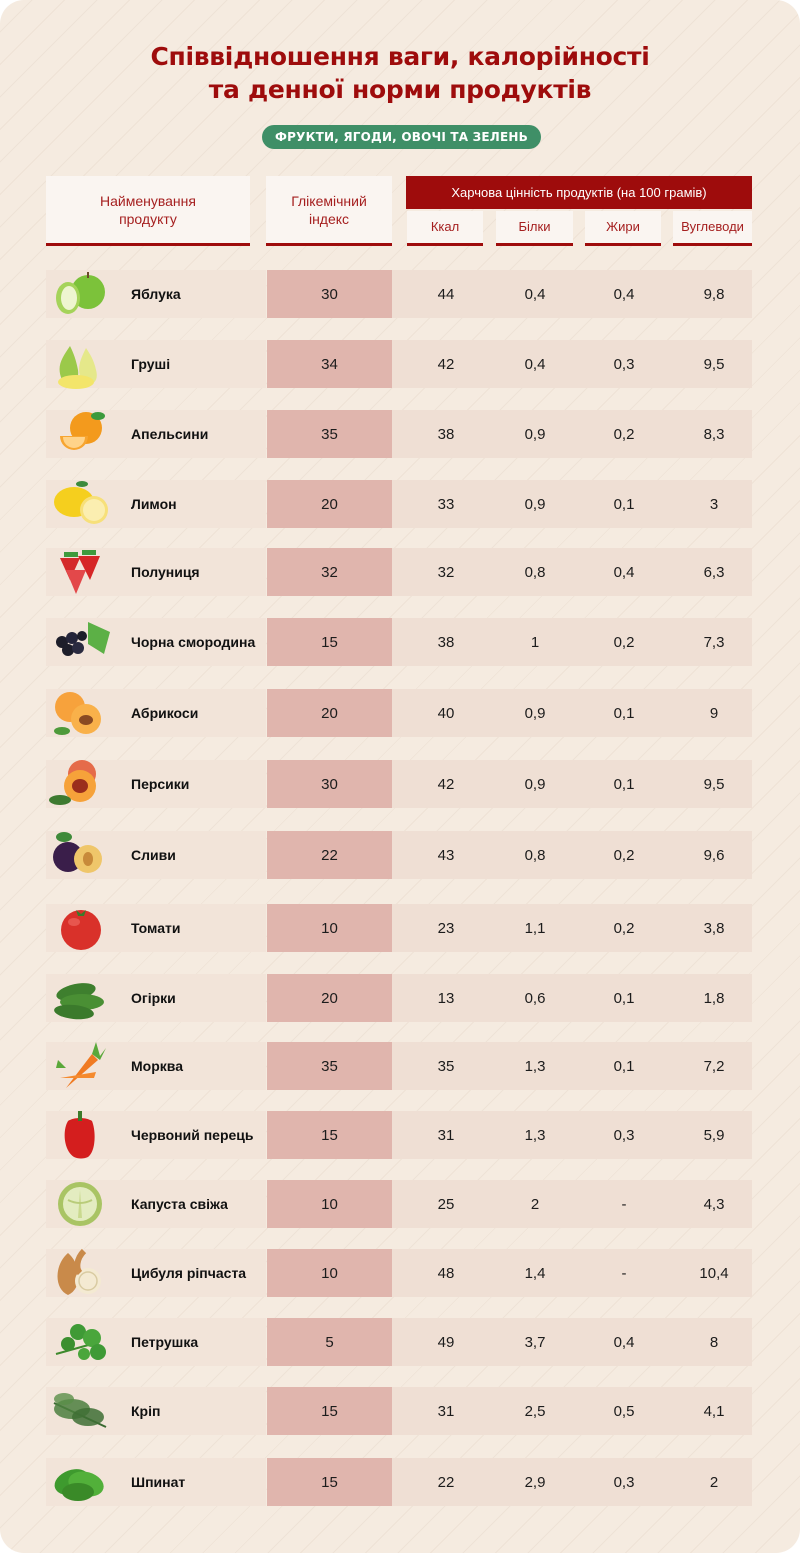 The height and width of the screenshot is (1553, 800). Describe the element at coordinates (81, 642) in the screenshot. I see `blackcurrant-icon` at that location.